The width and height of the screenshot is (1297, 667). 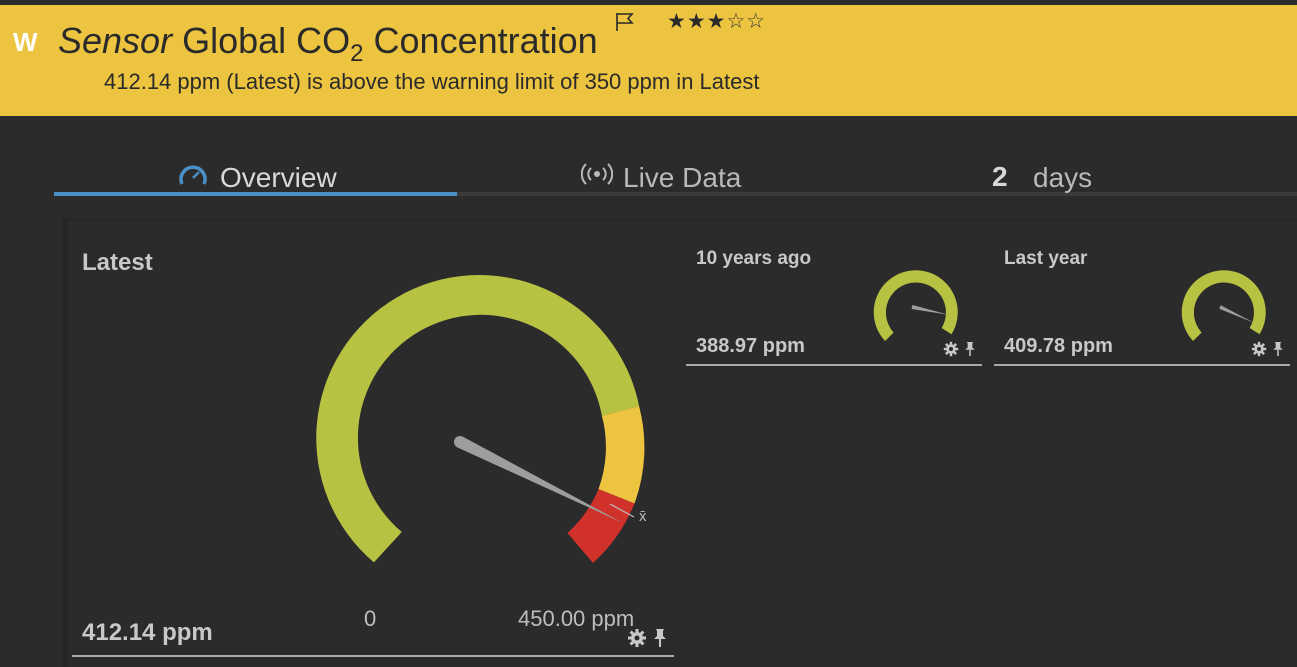 I want to click on gauge-latest-label: Latest, so click(x=117, y=262).